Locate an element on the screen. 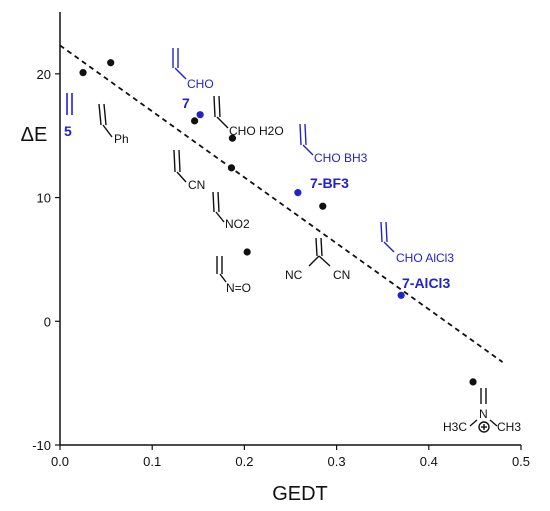 This screenshot has height=511, width=550. structure-tetracyanoethylene is located at coordinates (319, 252).